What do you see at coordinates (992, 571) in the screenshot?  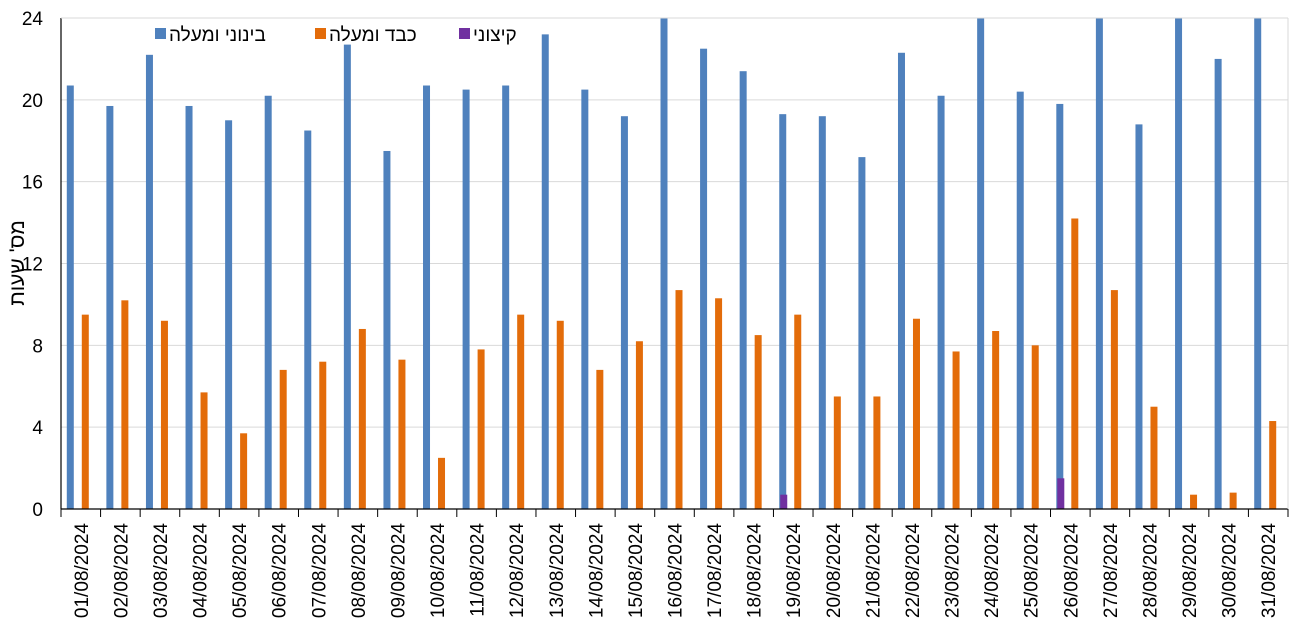 I see `x-tick-label: 24/08/2024` at bounding box center [992, 571].